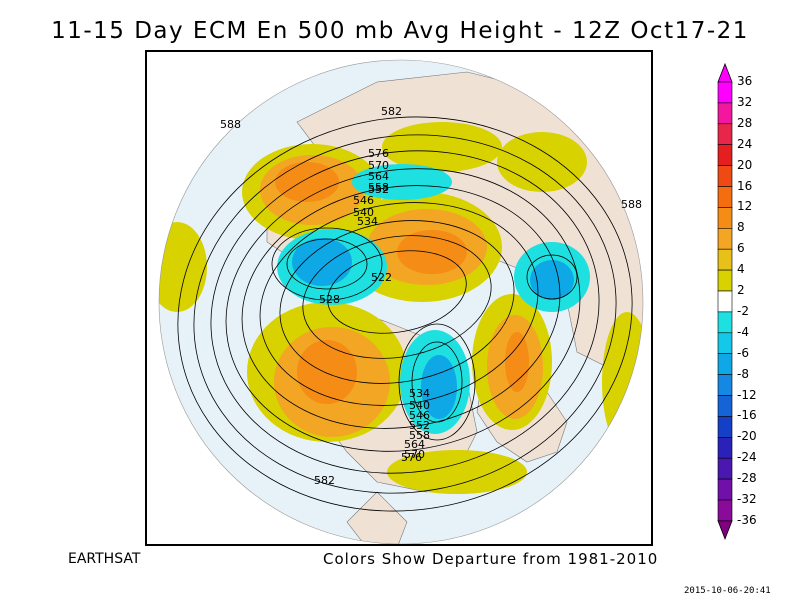 The width and height of the screenshot is (800, 600). I want to click on scale-tick-label: -6, so click(743, 352).